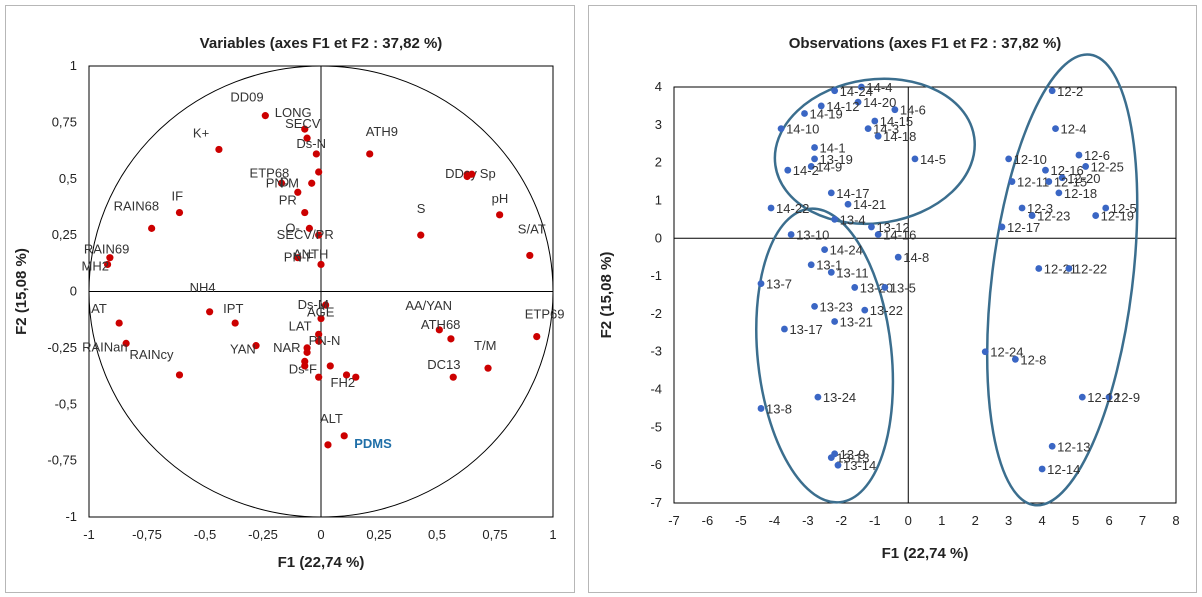 This screenshot has height=597, width=1202. Describe the element at coordinates (826, 113) in the screenshot. I see `observation-label: 14-19` at that location.